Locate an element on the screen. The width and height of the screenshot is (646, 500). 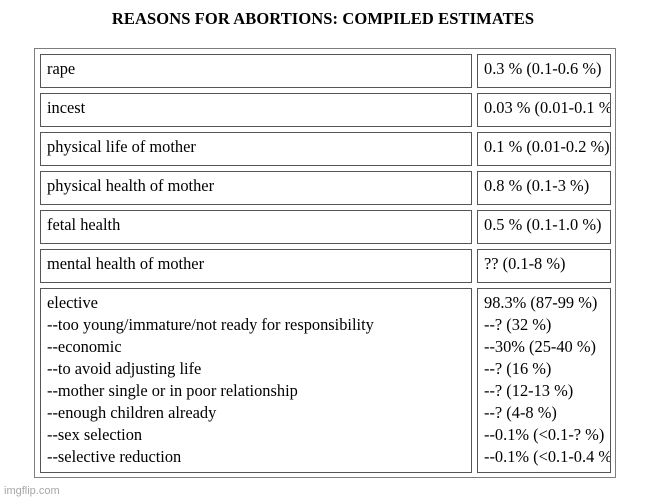
table-cell-estimate: ?? (0.1-8 %) is located at coordinates (544, 266).